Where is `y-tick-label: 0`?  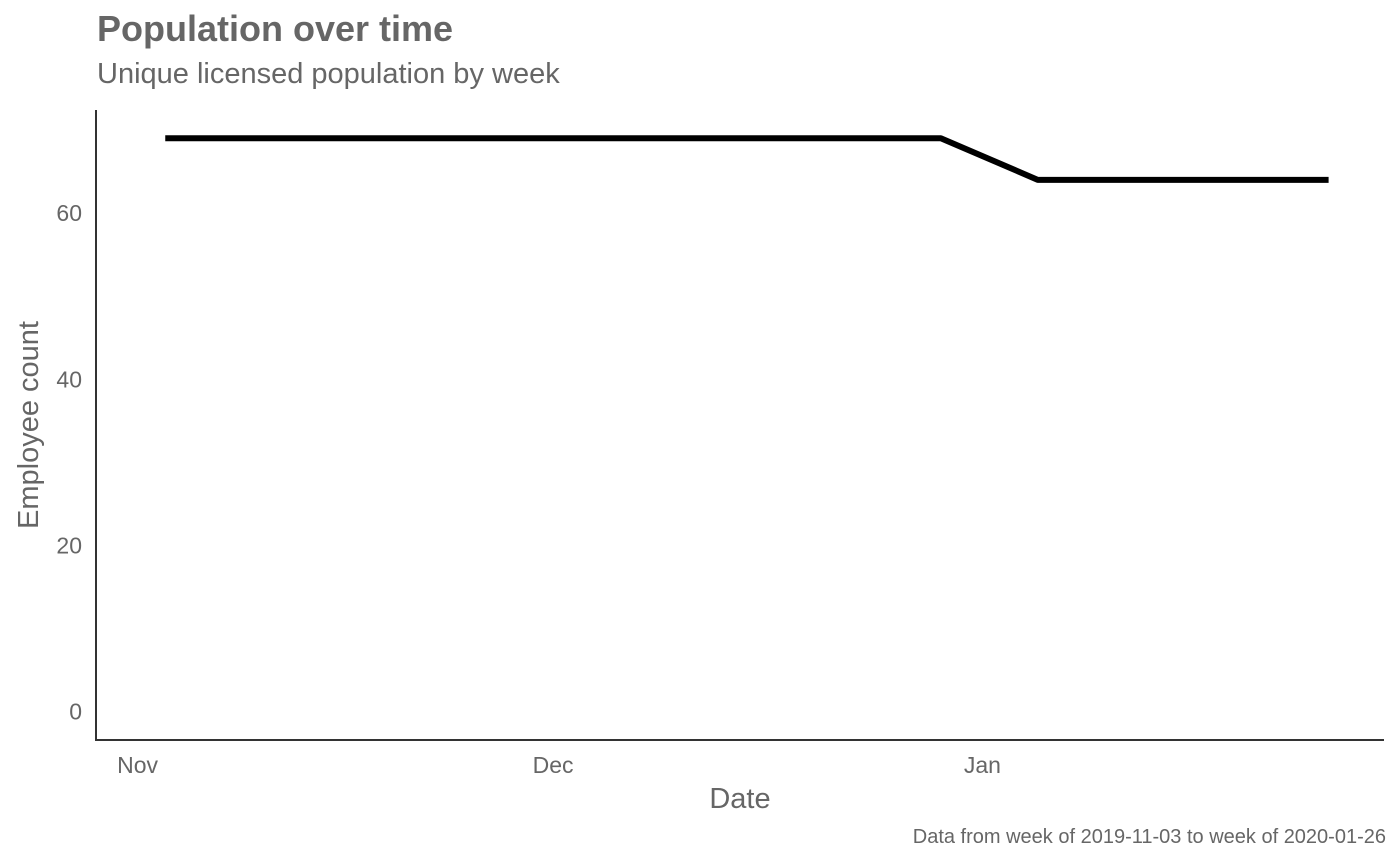 y-tick-label: 0 is located at coordinates (75, 712).